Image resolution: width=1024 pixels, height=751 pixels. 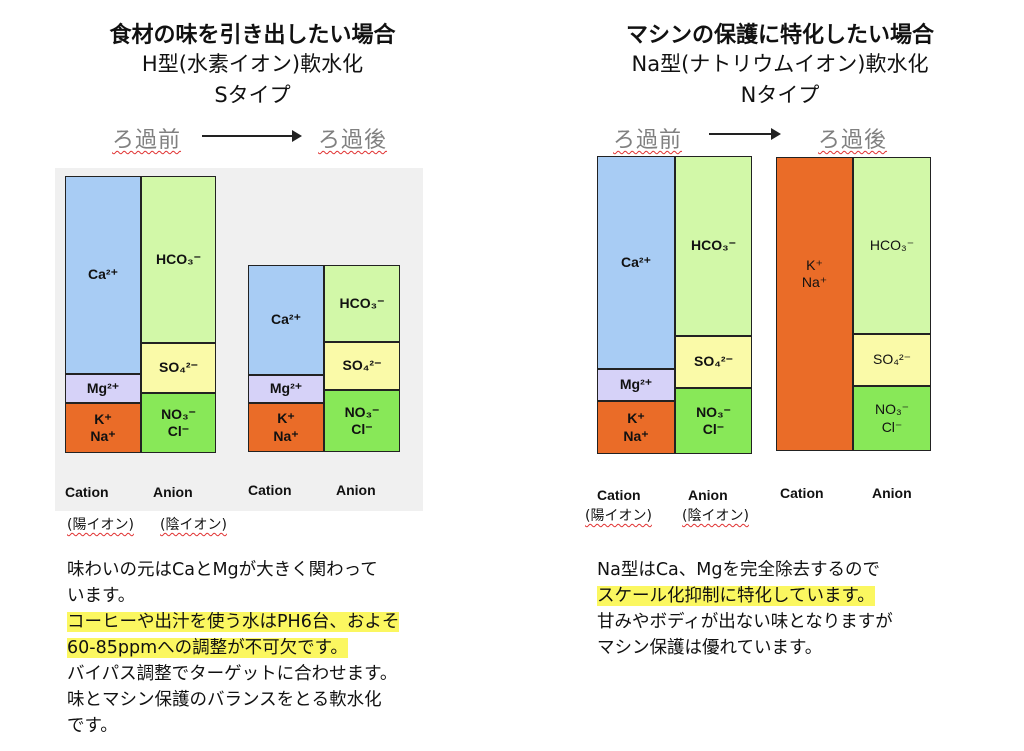 I want to click on right-before-kna-segment: K⁺ Na⁺, so click(x=636, y=427).